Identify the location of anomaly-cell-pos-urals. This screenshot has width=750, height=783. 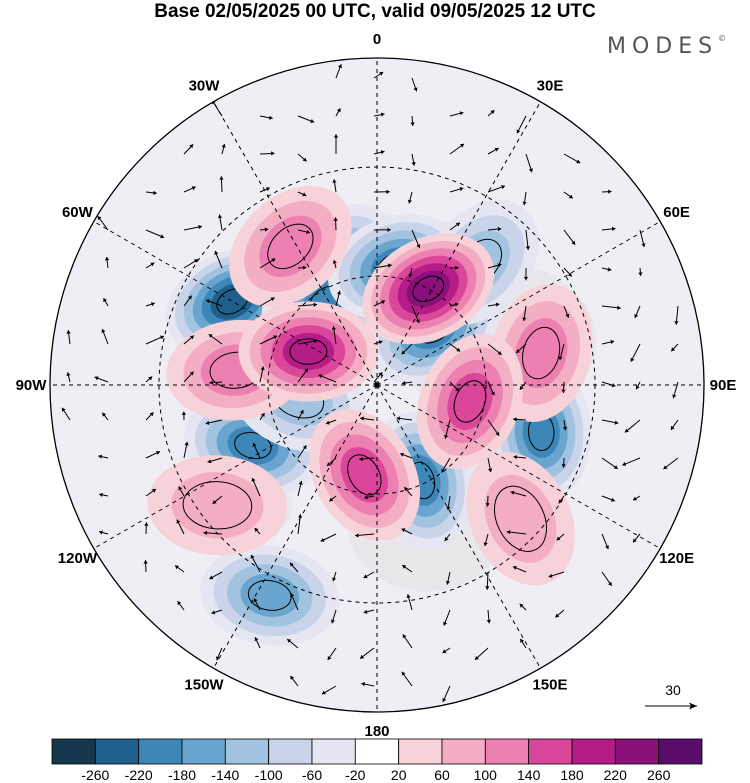
(541, 353).